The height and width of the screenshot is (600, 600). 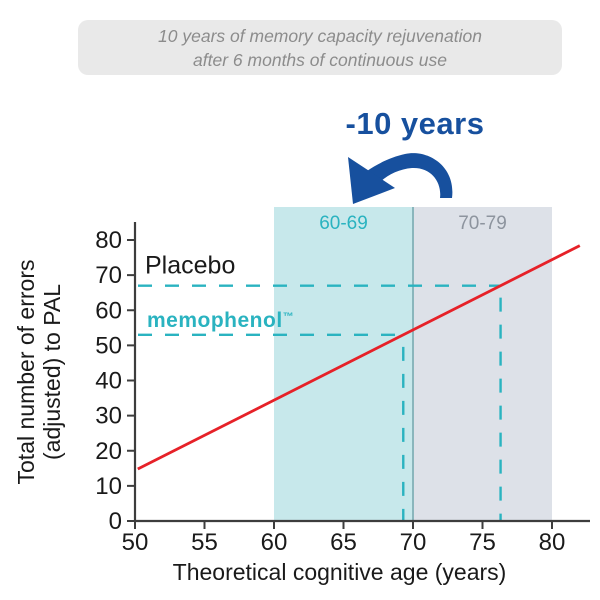 What do you see at coordinates (343, 223) in the screenshot?
I see `age-band-label-60-69: 60-69` at bounding box center [343, 223].